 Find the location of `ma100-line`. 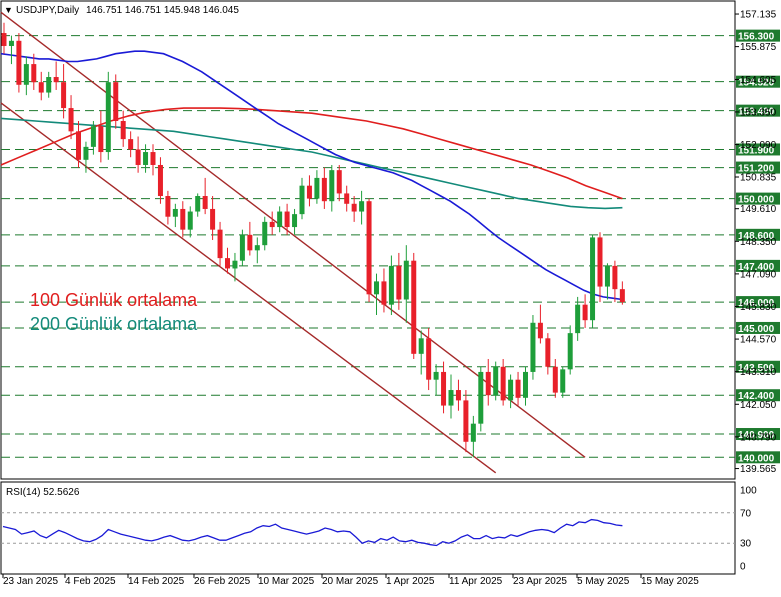

ma100-line is located at coordinates (311, 153).